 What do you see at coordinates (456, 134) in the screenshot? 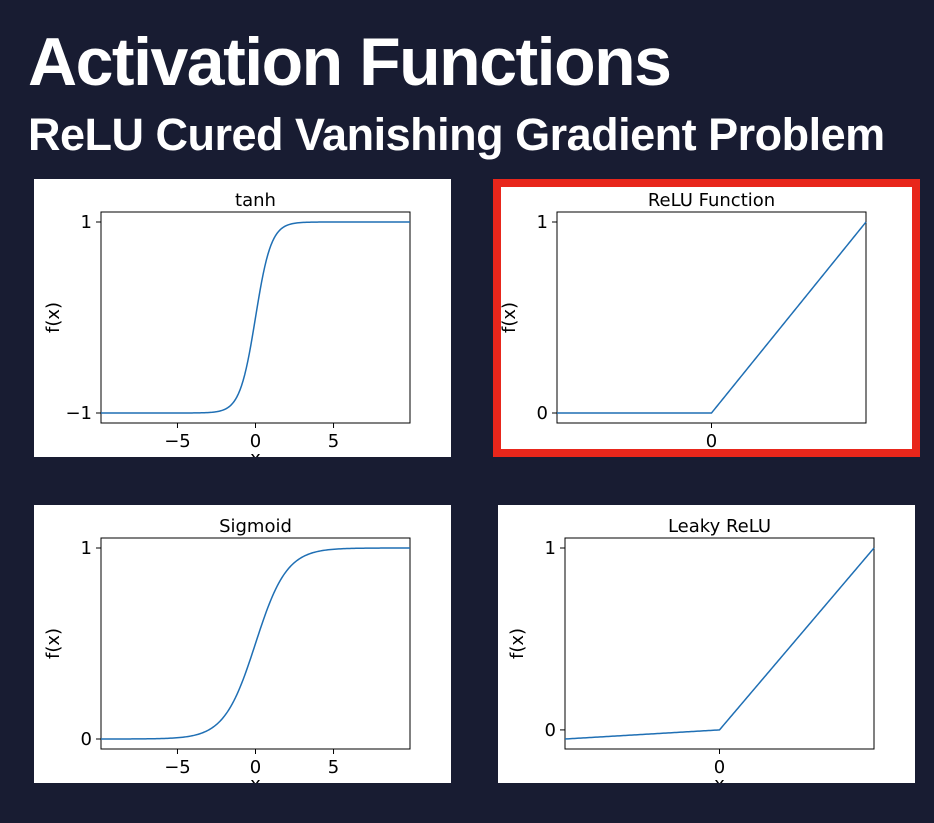
I see `page-subtitle: ReLU Cured Vanishing Gradient Problem` at bounding box center [456, 134].